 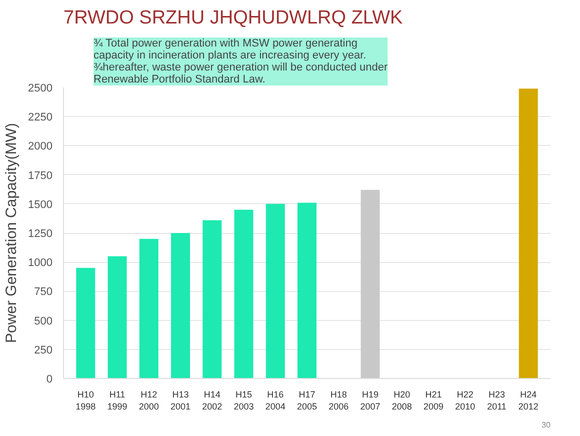 What do you see at coordinates (49, 380) in the screenshot?
I see `y-tick-label: 0` at bounding box center [49, 380].